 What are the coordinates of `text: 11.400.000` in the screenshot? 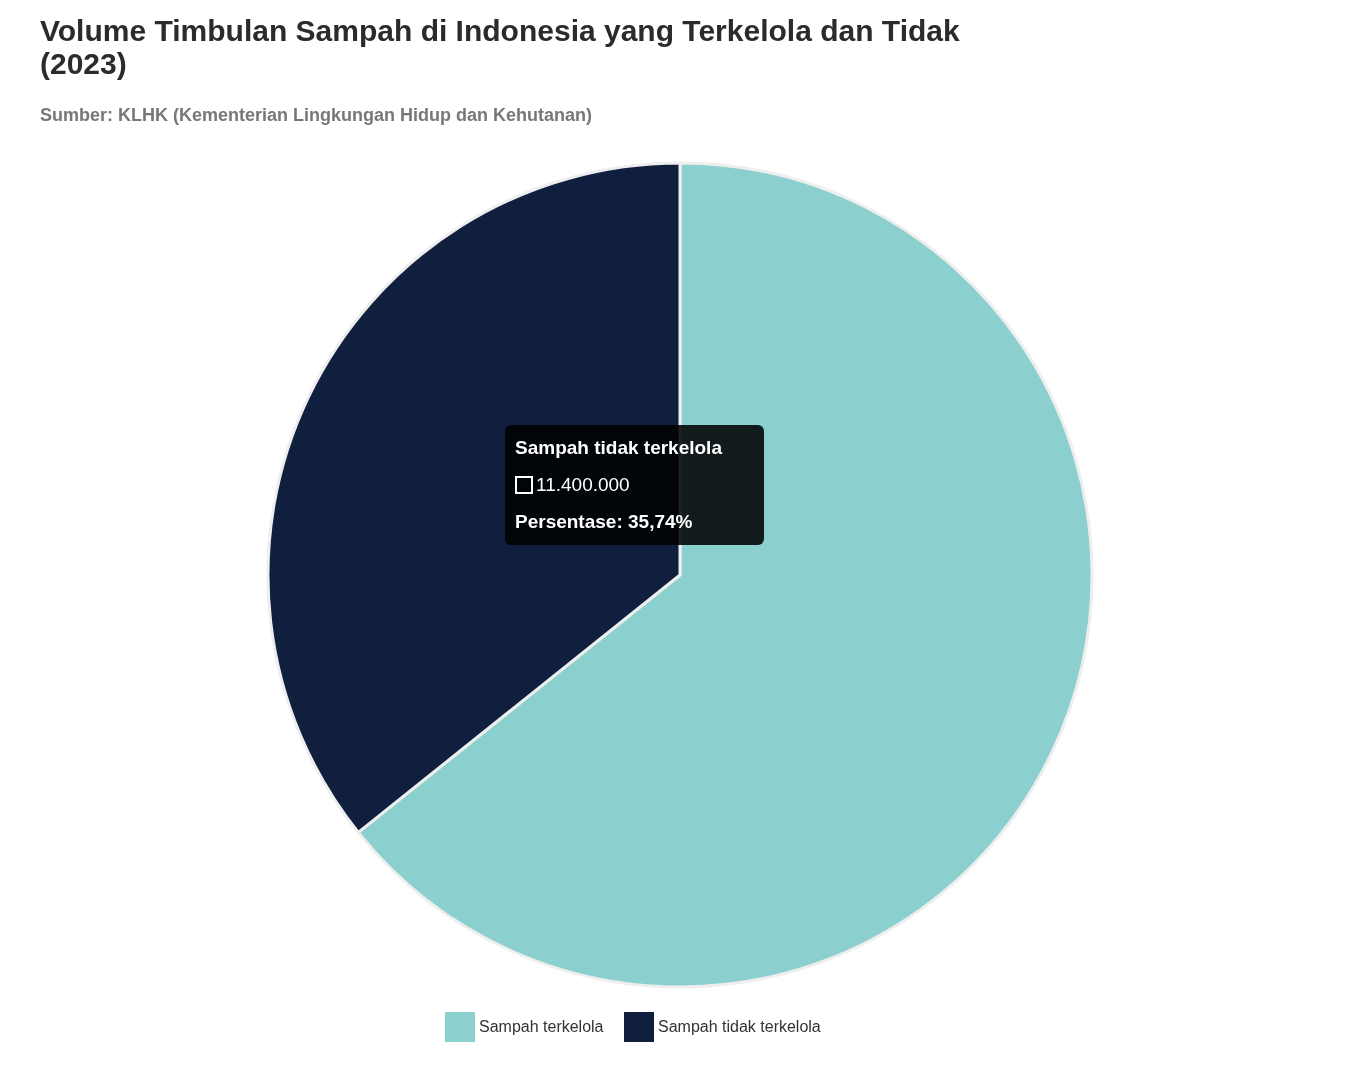 It's located at (583, 485).